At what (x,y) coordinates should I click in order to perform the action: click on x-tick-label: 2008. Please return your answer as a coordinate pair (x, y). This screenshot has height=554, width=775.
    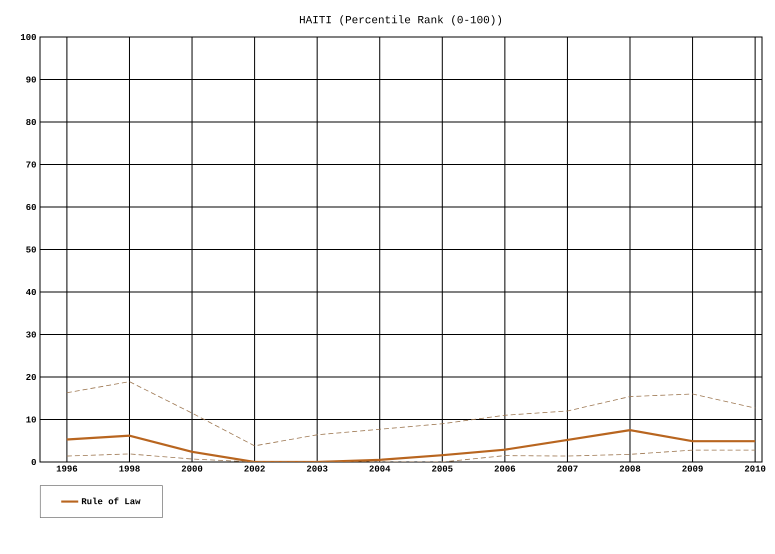
    Looking at the image, I should click on (630, 469).